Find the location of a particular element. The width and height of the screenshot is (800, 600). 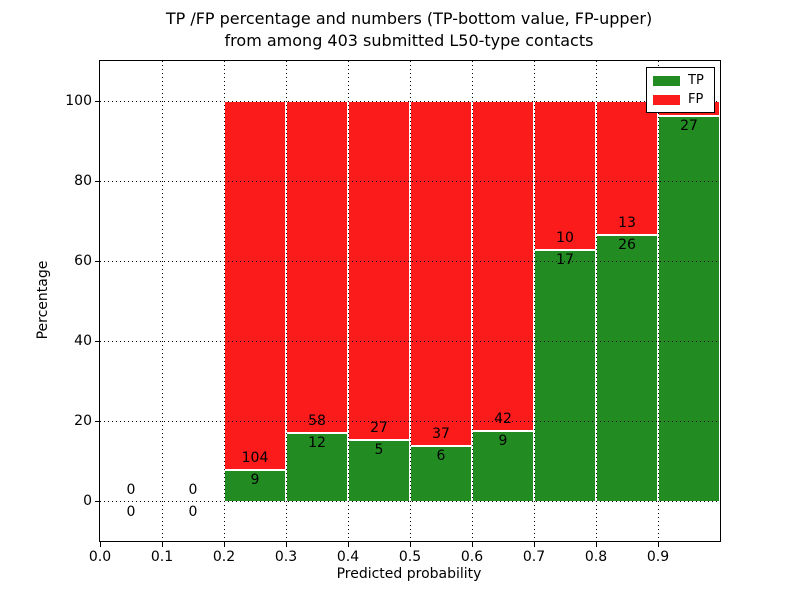

gridline-x-0.6 is located at coordinates (472, 301).